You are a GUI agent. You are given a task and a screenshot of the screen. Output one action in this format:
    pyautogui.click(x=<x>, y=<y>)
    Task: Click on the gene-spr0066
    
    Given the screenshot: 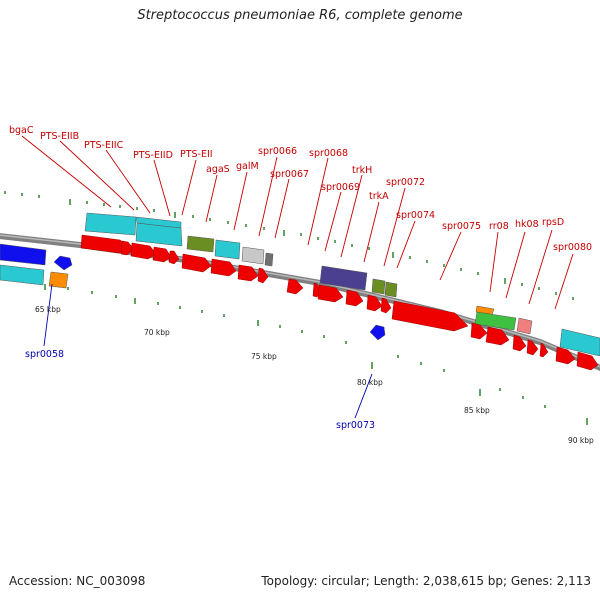 What is the action you would take?
    pyautogui.click(x=253, y=255)
    